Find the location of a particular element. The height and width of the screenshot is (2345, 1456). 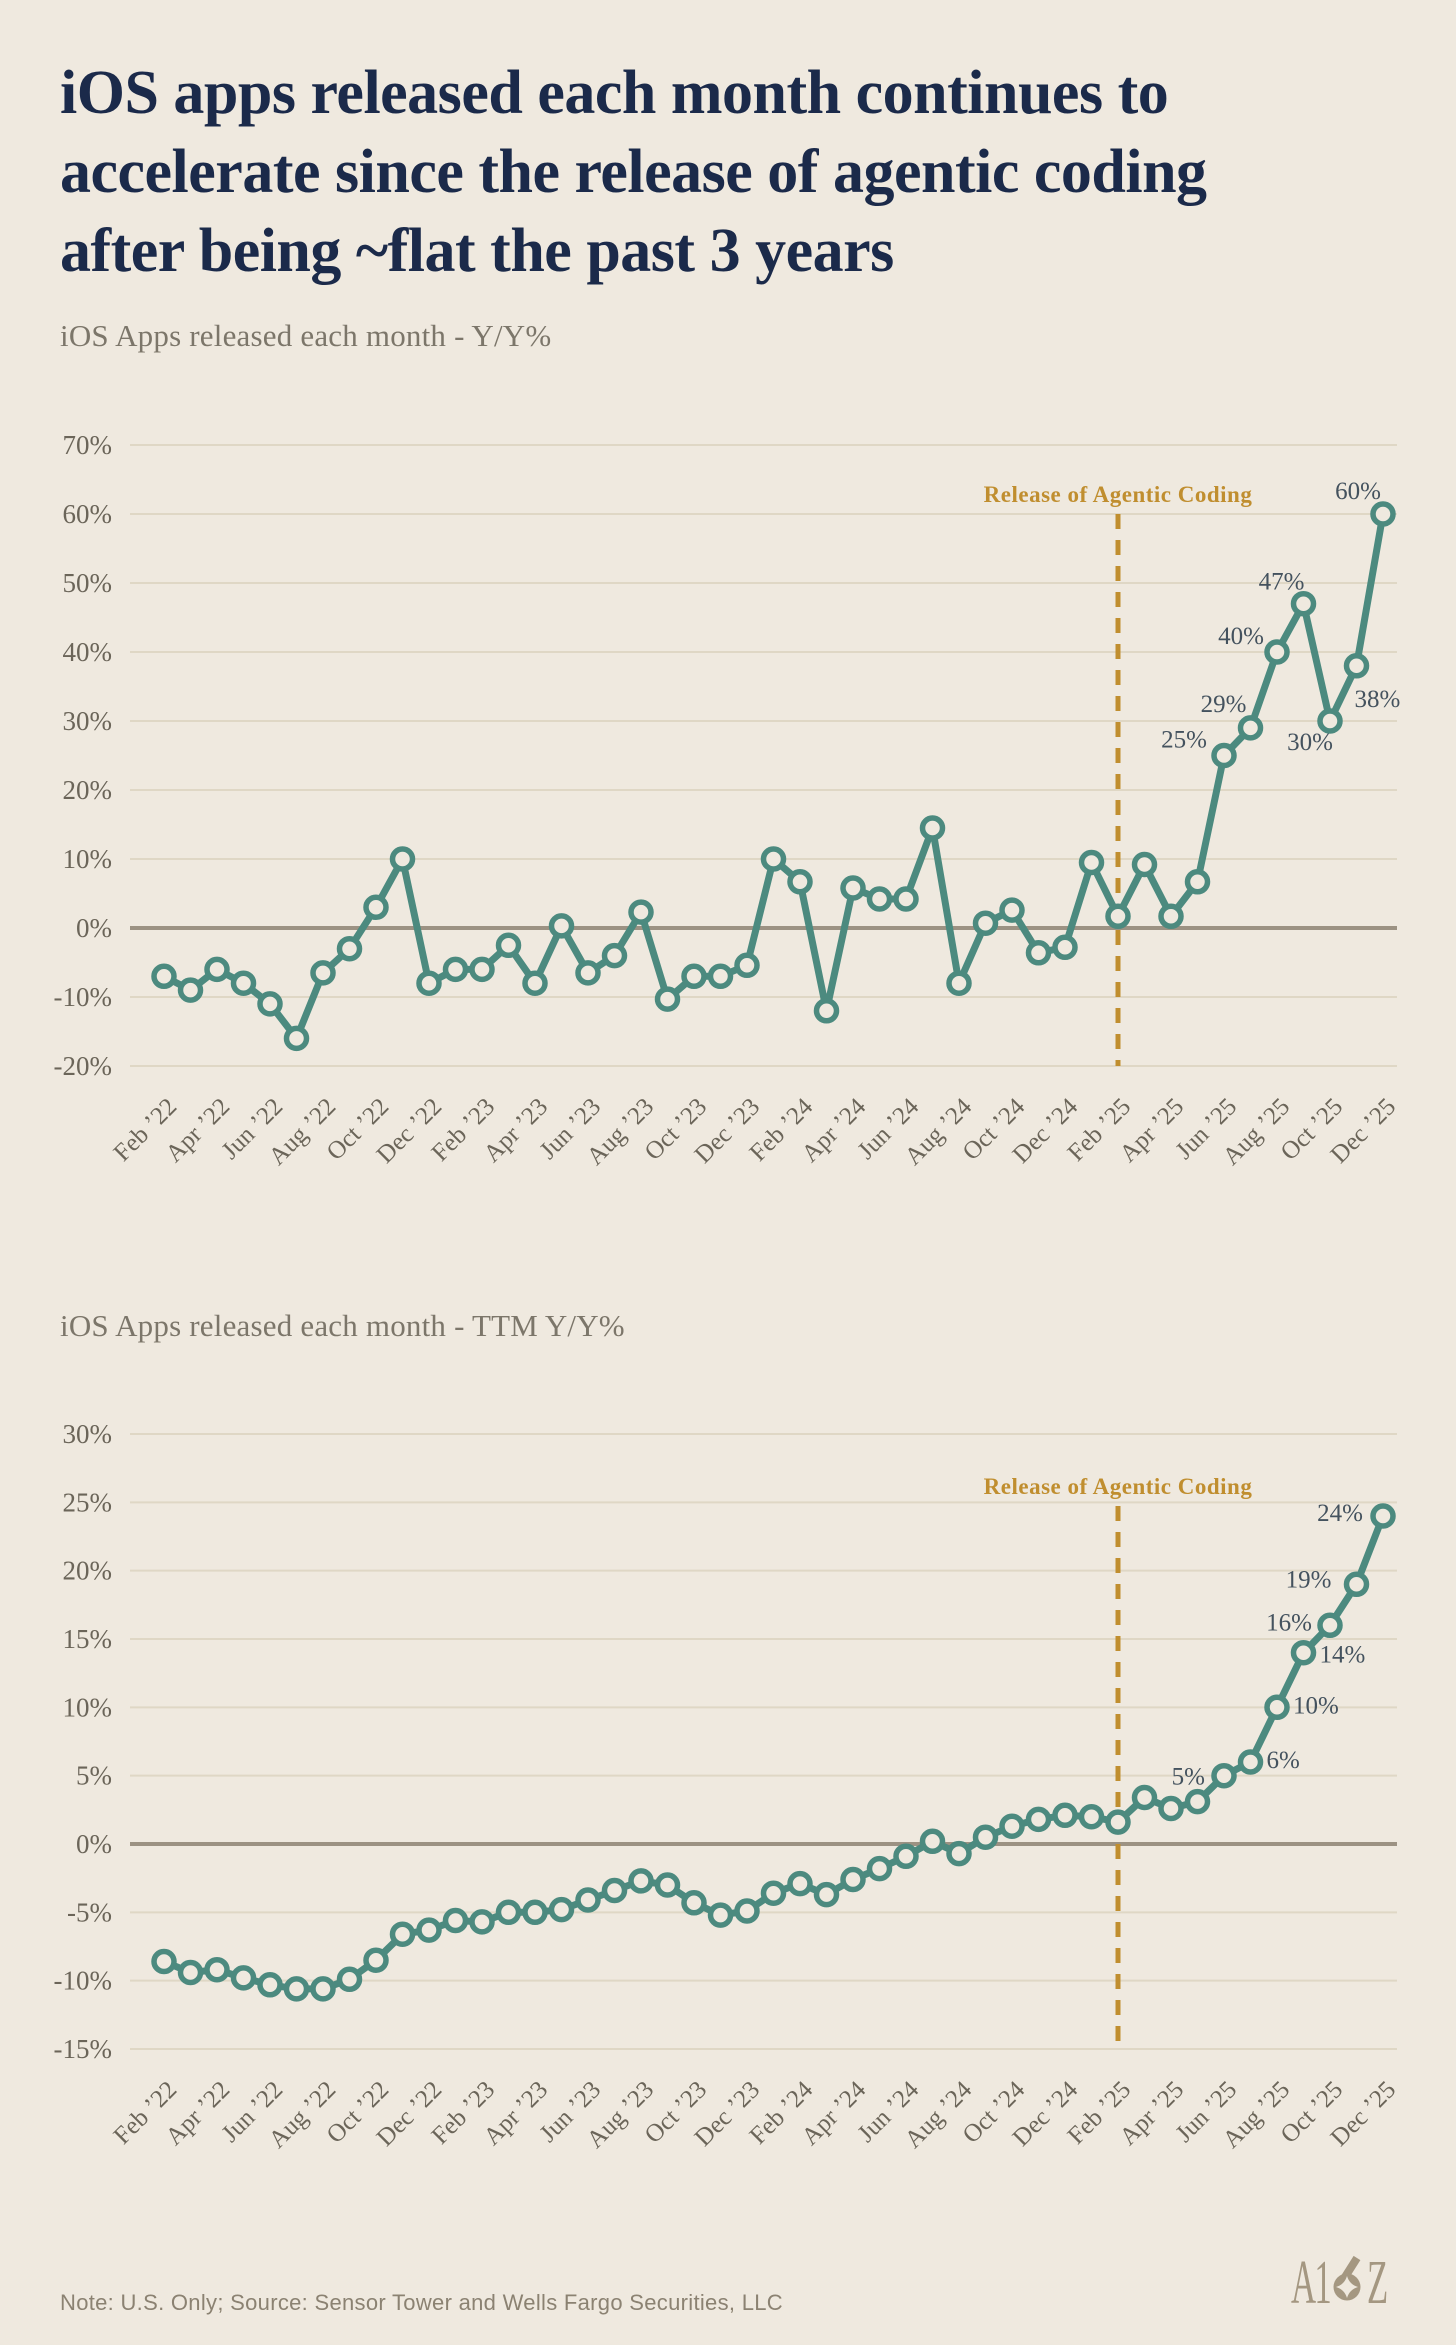

data-point-label: 5% is located at coordinates (1188, 1777).